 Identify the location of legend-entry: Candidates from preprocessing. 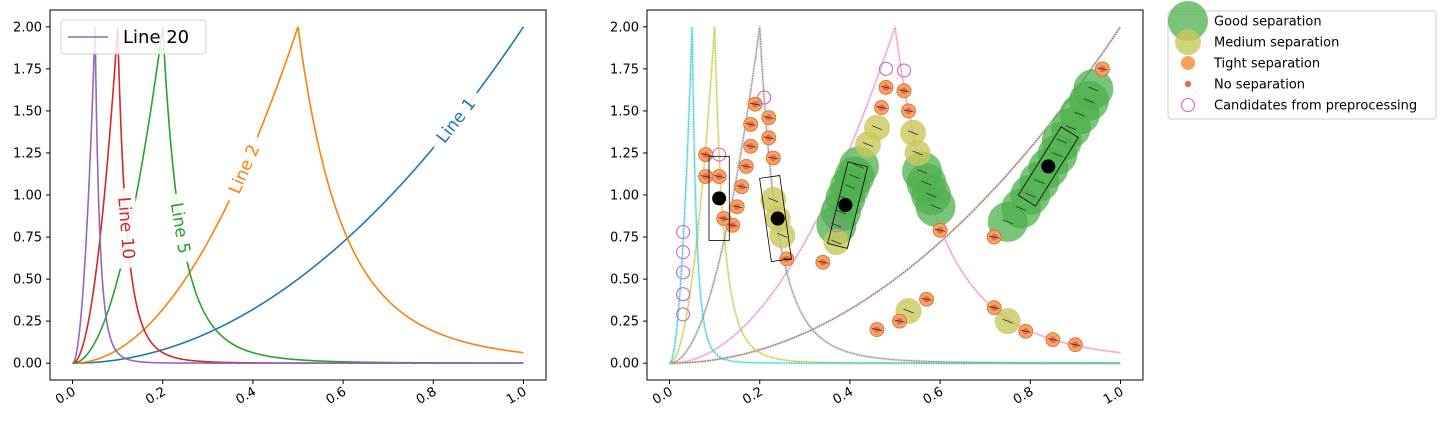
(1315, 106).